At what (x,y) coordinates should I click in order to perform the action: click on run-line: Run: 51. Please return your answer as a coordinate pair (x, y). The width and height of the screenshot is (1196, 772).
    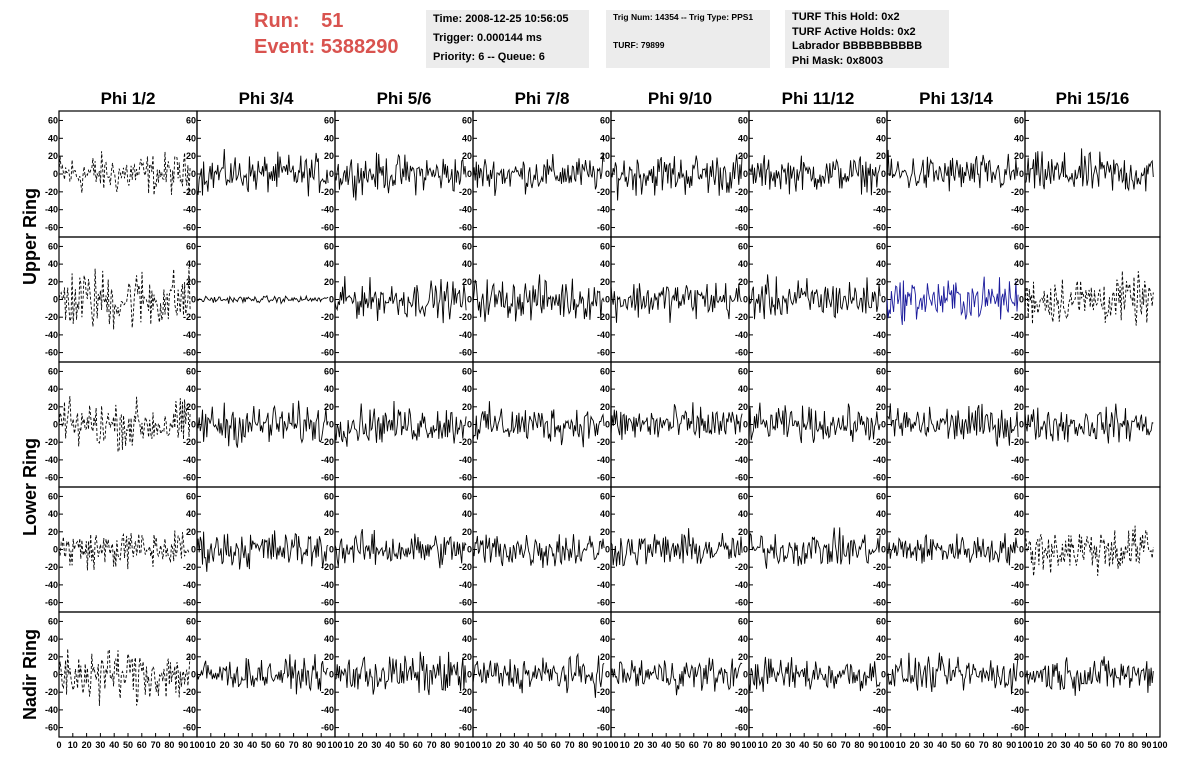
    Looking at the image, I should click on (326, 21).